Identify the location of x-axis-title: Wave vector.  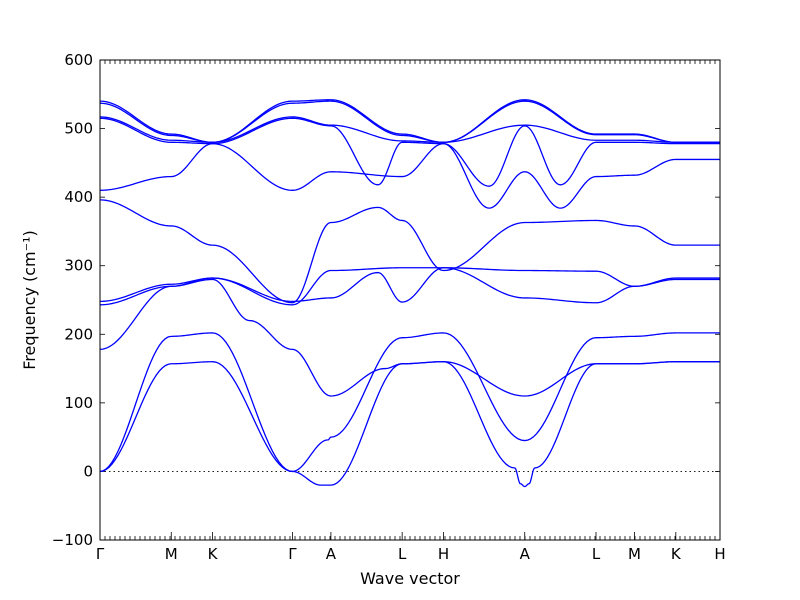
(410, 578).